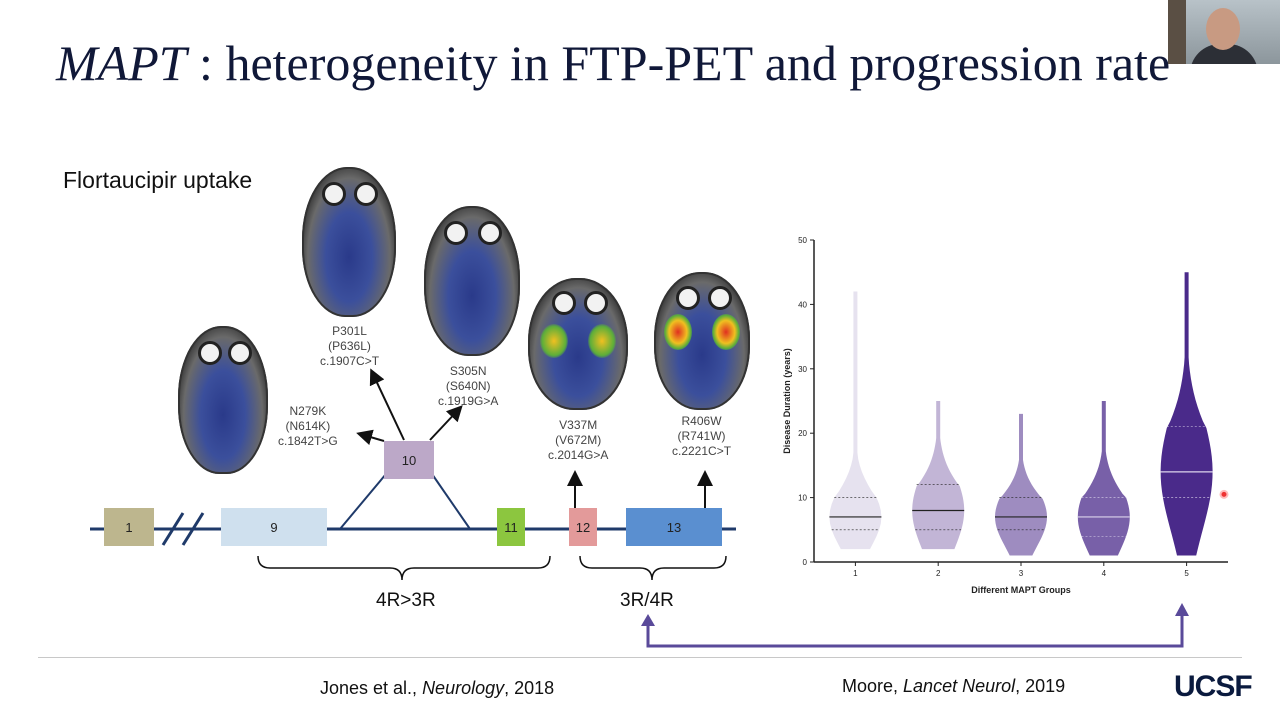 Image resolution: width=1280 pixels, height=720 pixels. I want to click on brain-image-r406w, so click(702, 341).